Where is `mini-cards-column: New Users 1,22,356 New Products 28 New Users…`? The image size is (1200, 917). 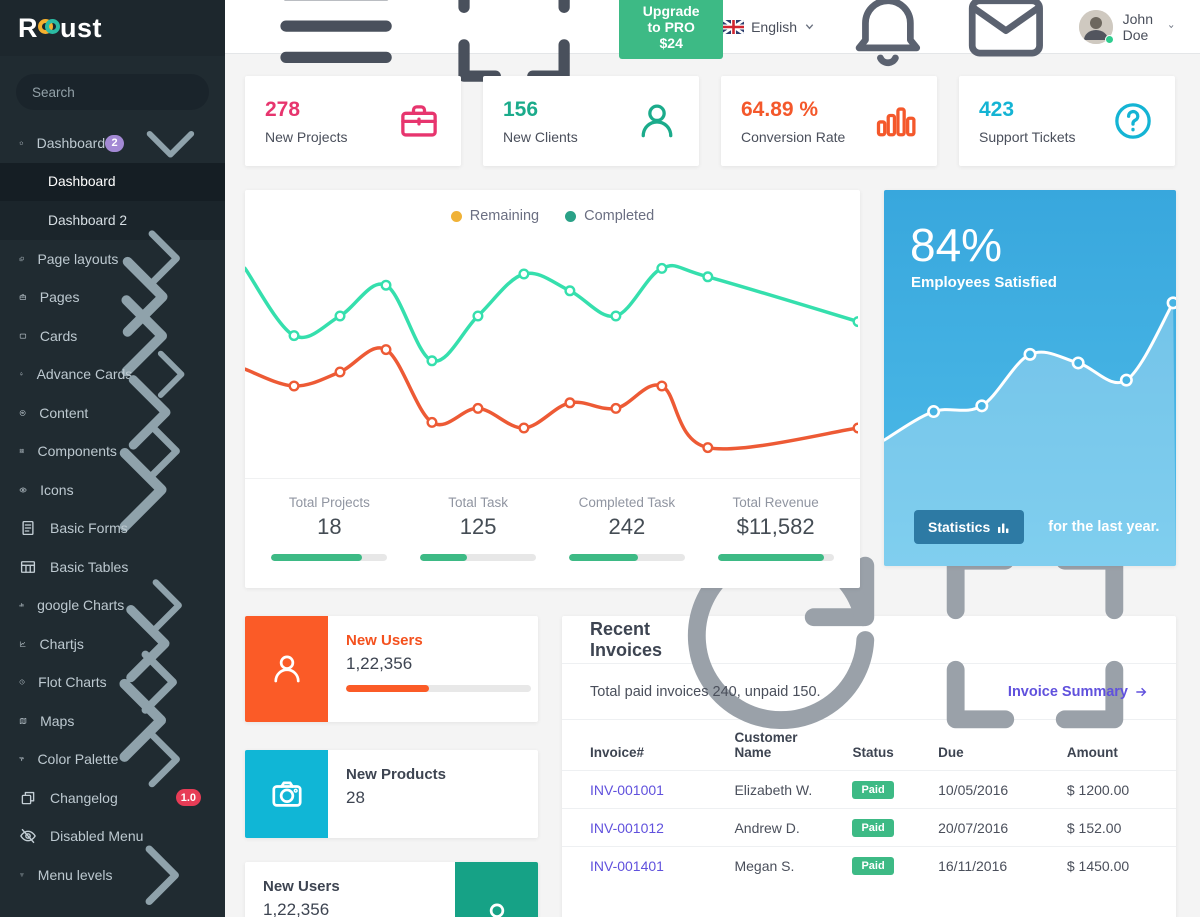
mini-cards-column: New Users 1,22,356 New Products 28 New Users… is located at coordinates (391, 766).